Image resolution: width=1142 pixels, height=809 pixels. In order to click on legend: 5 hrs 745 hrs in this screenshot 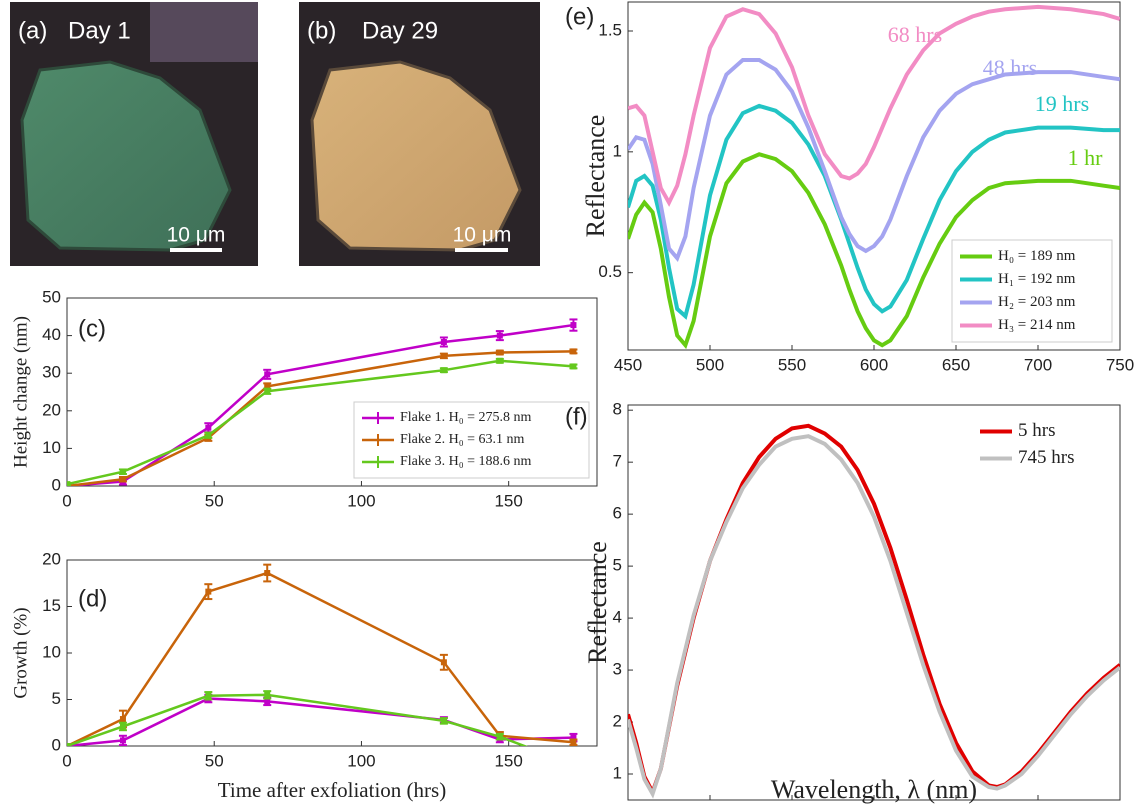, I will do `click(1027, 444)`.